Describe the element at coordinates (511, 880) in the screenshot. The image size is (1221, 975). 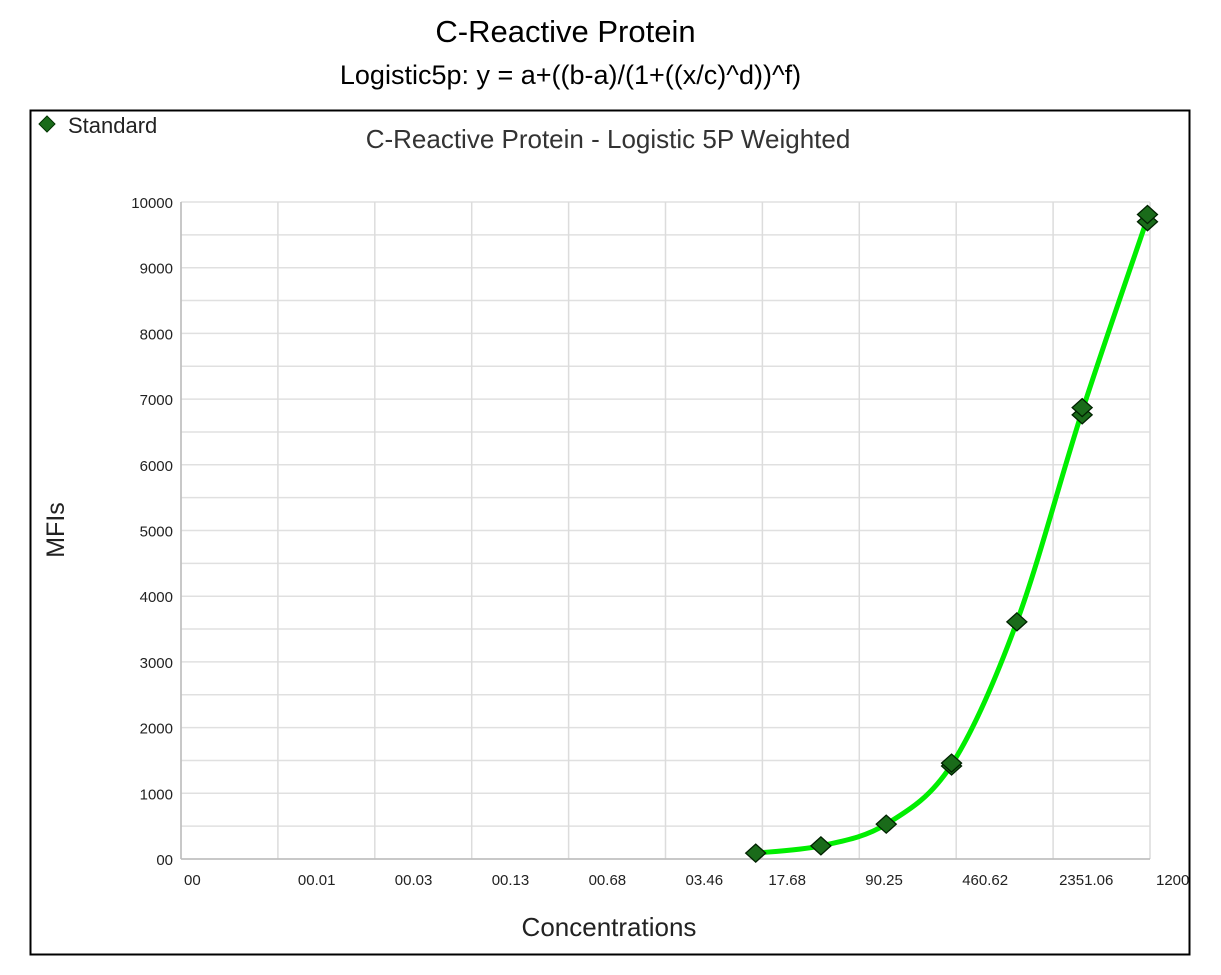
I see `x-tick-label: 00.13` at that location.